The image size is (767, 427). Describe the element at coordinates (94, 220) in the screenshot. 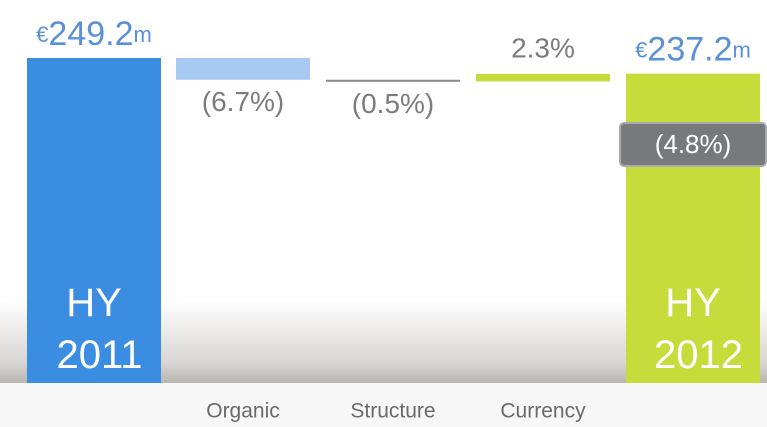

I see `total-bar` at that location.